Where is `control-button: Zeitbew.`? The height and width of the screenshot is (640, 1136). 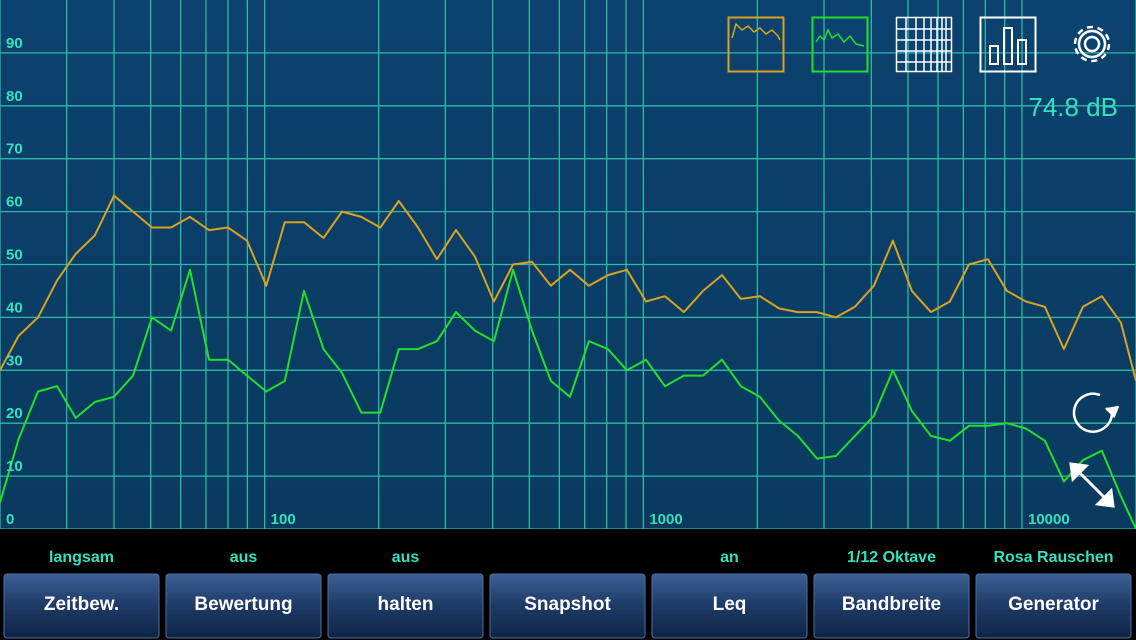
control-button: Zeitbew. is located at coordinates (81, 606).